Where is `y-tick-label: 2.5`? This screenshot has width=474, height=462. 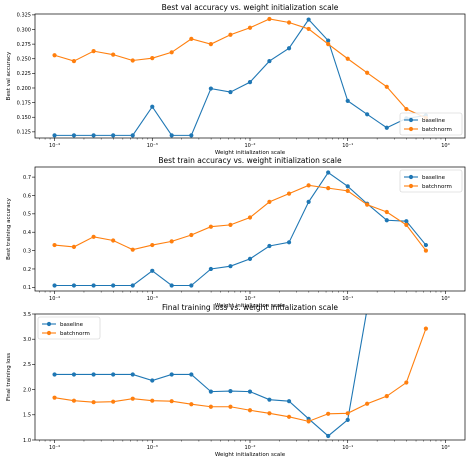 y-tick-label: 2.5 is located at coordinates (27, 365).